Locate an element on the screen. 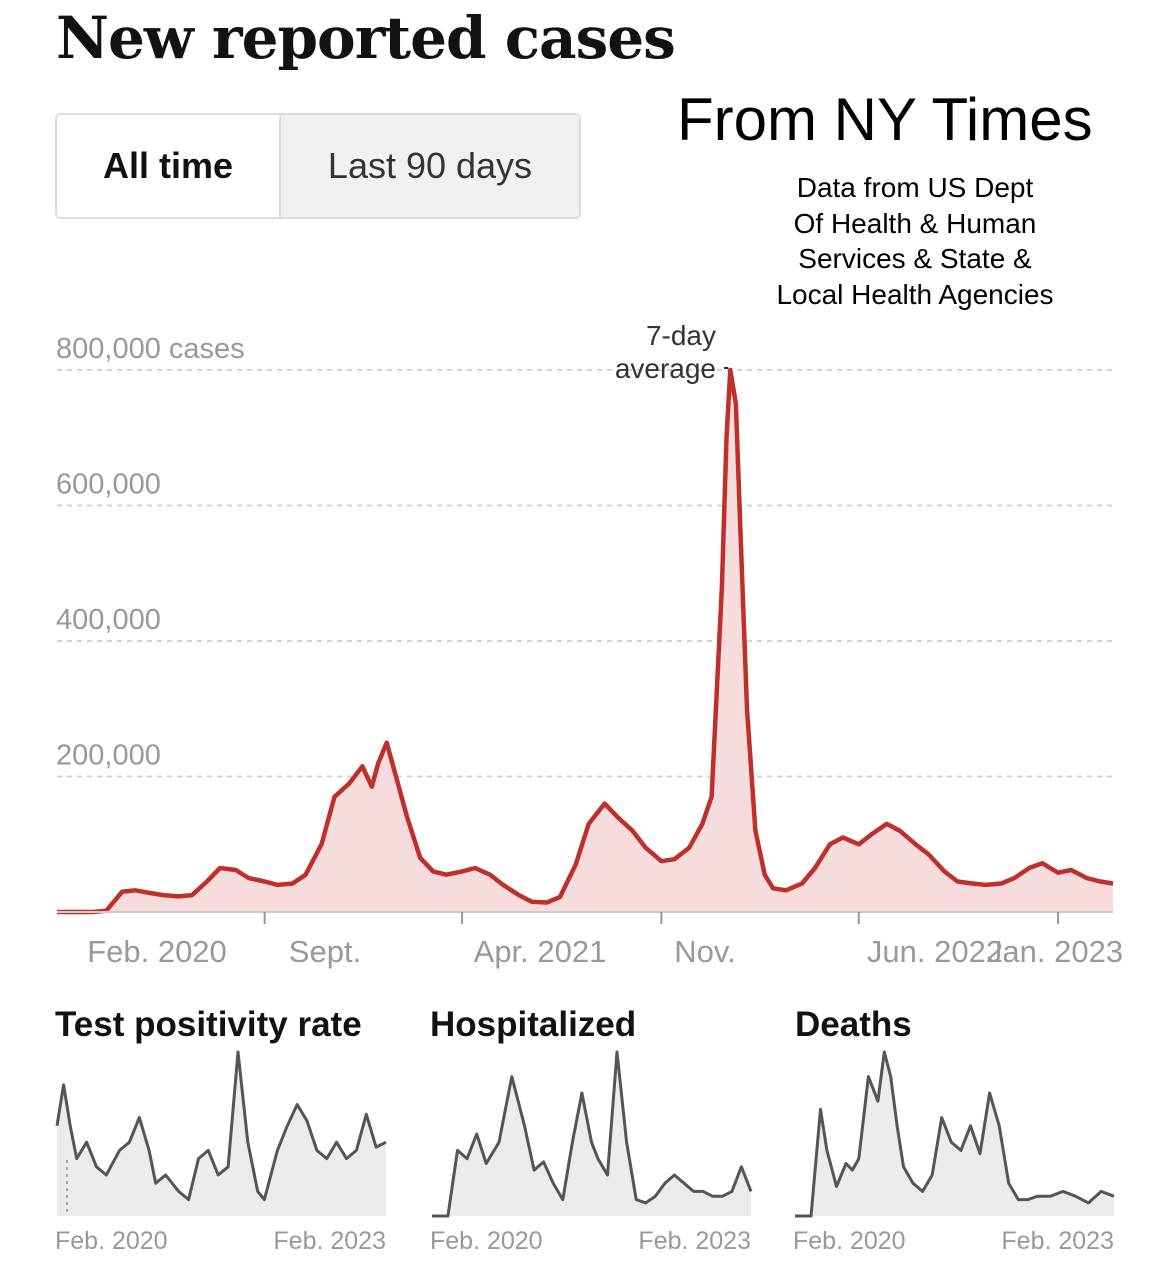 This screenshot has width=1168, height=1280. small-chart-title: Hospitalized is located at coordinates (533, 1024).